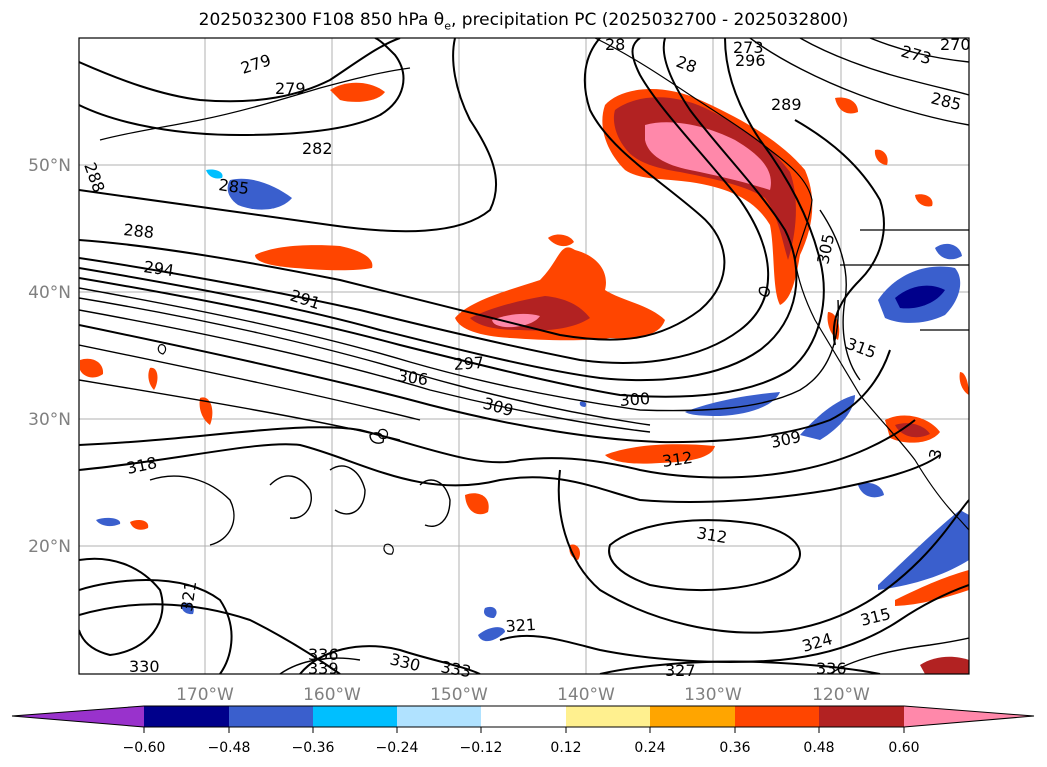  Describe the element at coordinates (455, 669) in the screenshot. I see `contour-label: 333` at that location.